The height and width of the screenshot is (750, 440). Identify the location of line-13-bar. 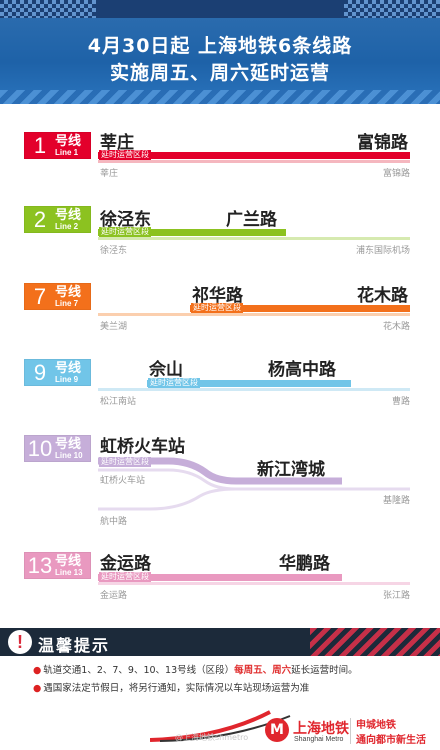
(220, 577).